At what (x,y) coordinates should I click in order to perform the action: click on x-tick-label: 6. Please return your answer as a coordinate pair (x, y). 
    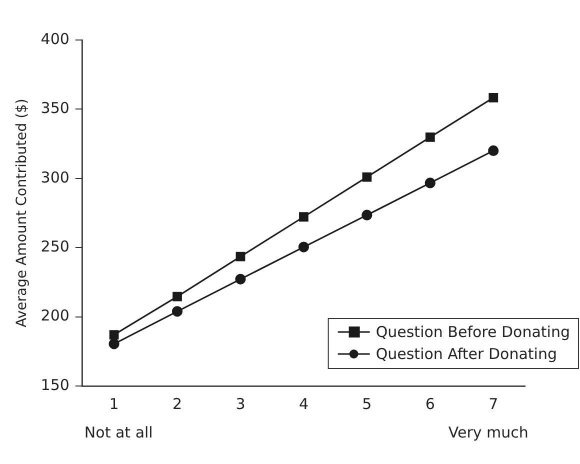
    Looking at the image, I should click on (430, 403).